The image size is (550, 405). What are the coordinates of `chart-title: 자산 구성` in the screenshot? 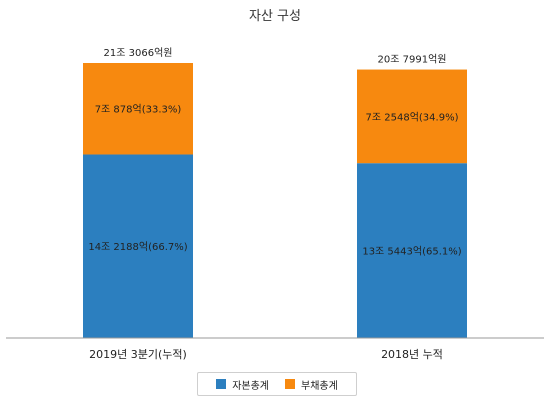 It's located at (275, 16).